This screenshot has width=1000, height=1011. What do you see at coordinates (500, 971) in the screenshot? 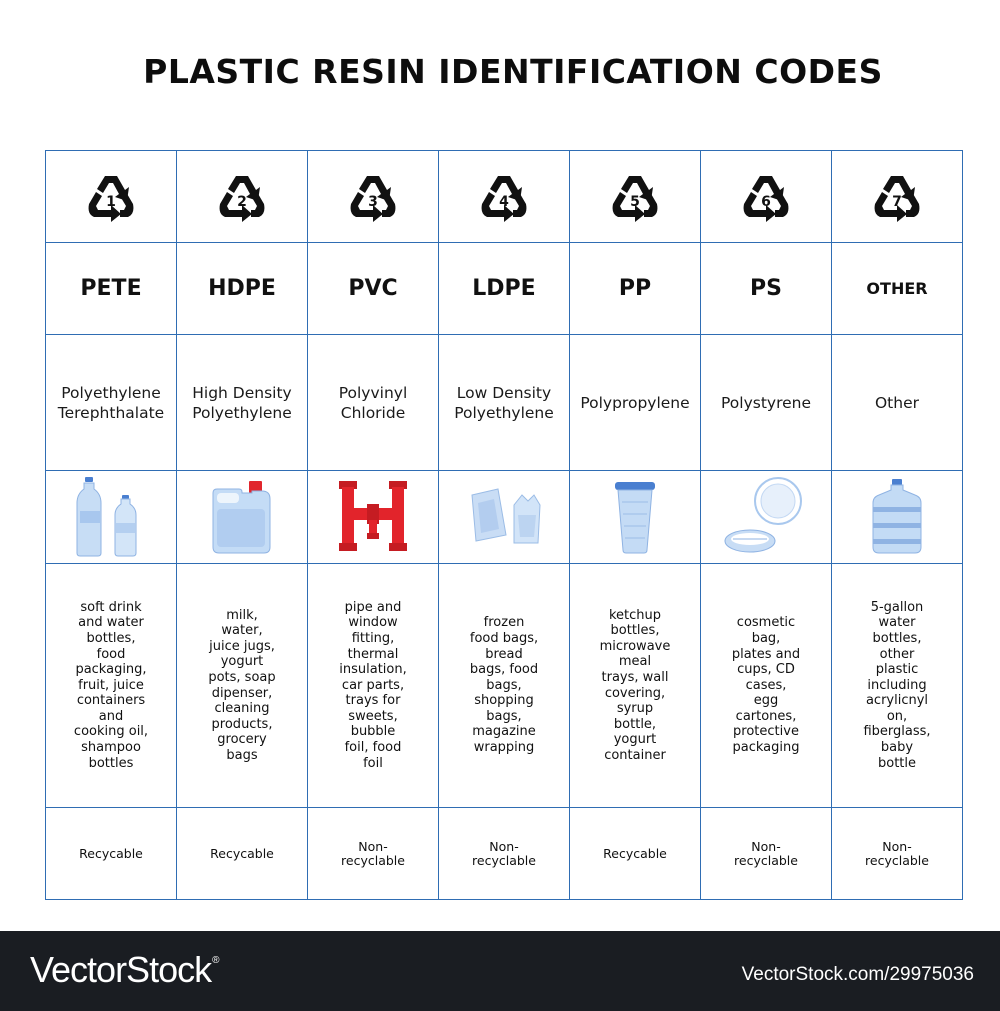
I see `footer-bar: VectorStock® VectorStock.com/29975036` at bounding box center [500, 971].